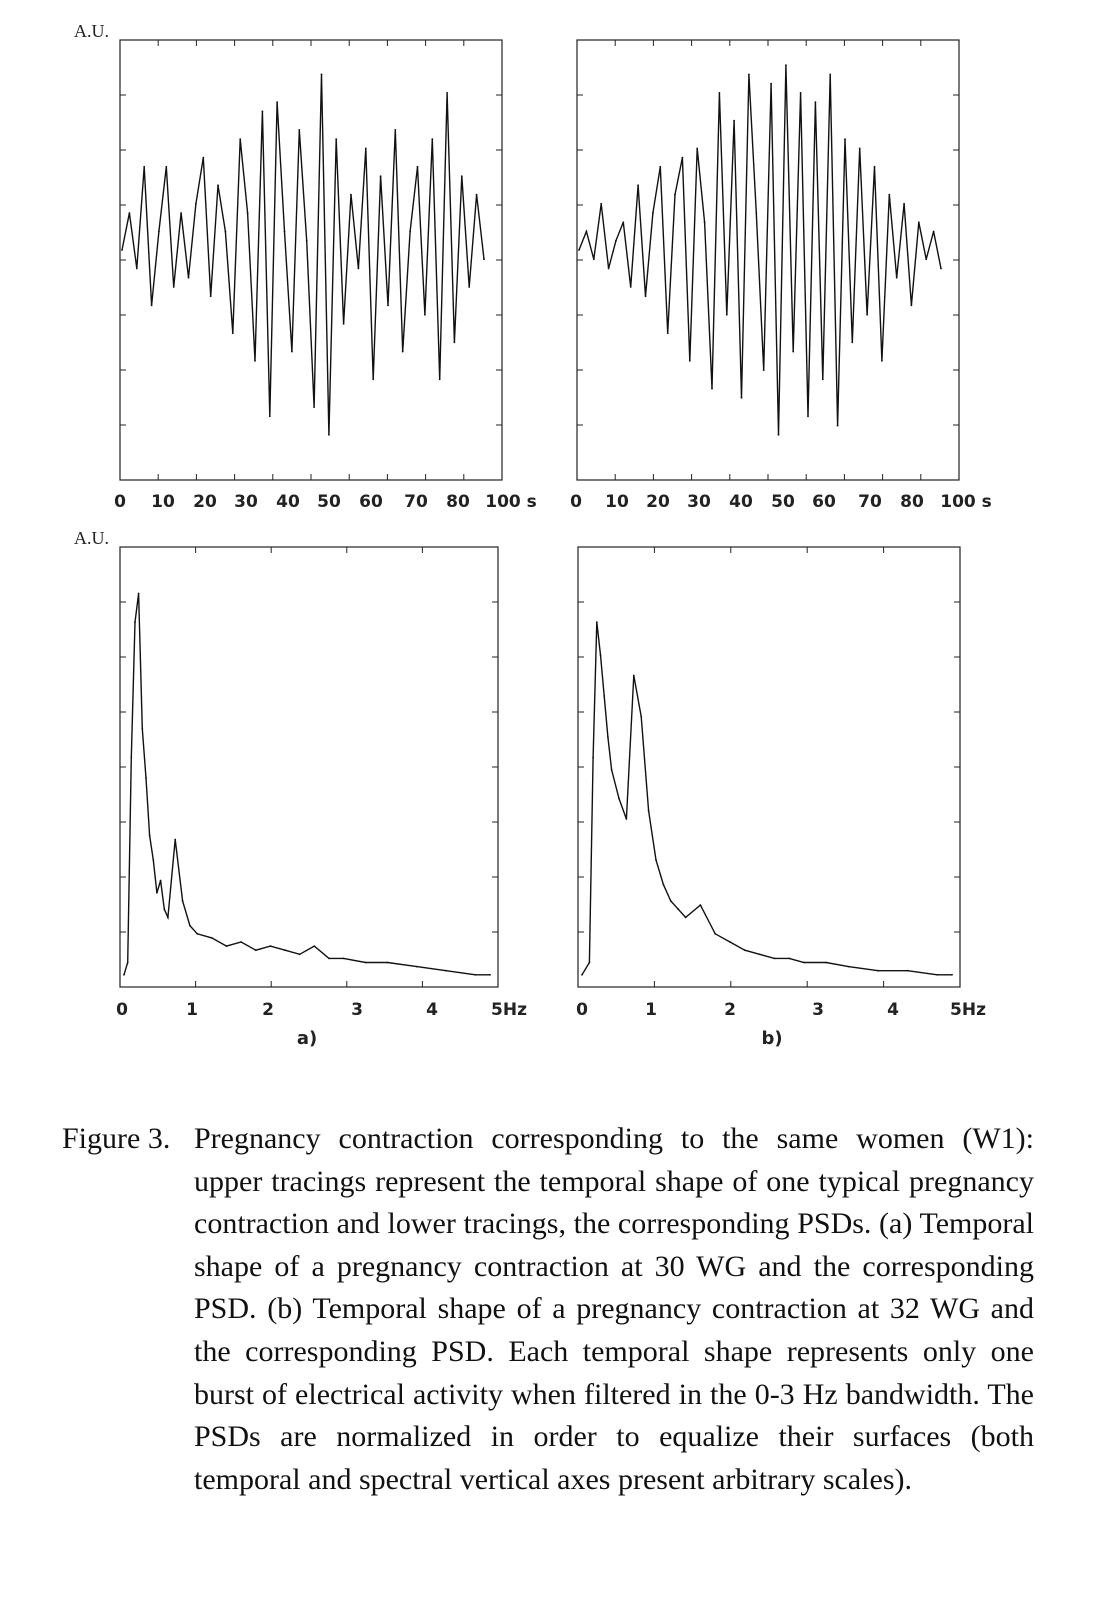 The image size is (1114, 1620). Describe the element at coordinates (912, 502) in the screenshot. I see `x-tick-label: 80` at that location.